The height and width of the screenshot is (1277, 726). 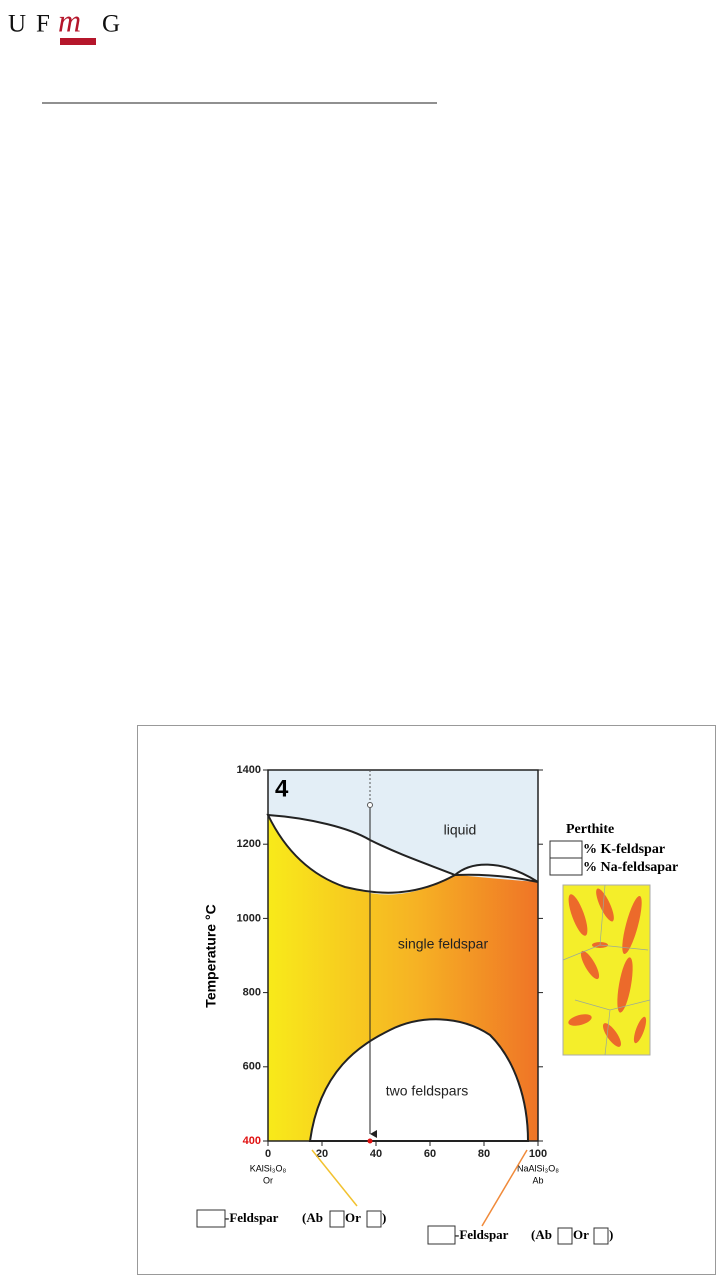 I want to click on lamellae, so click(x=607, y=967).